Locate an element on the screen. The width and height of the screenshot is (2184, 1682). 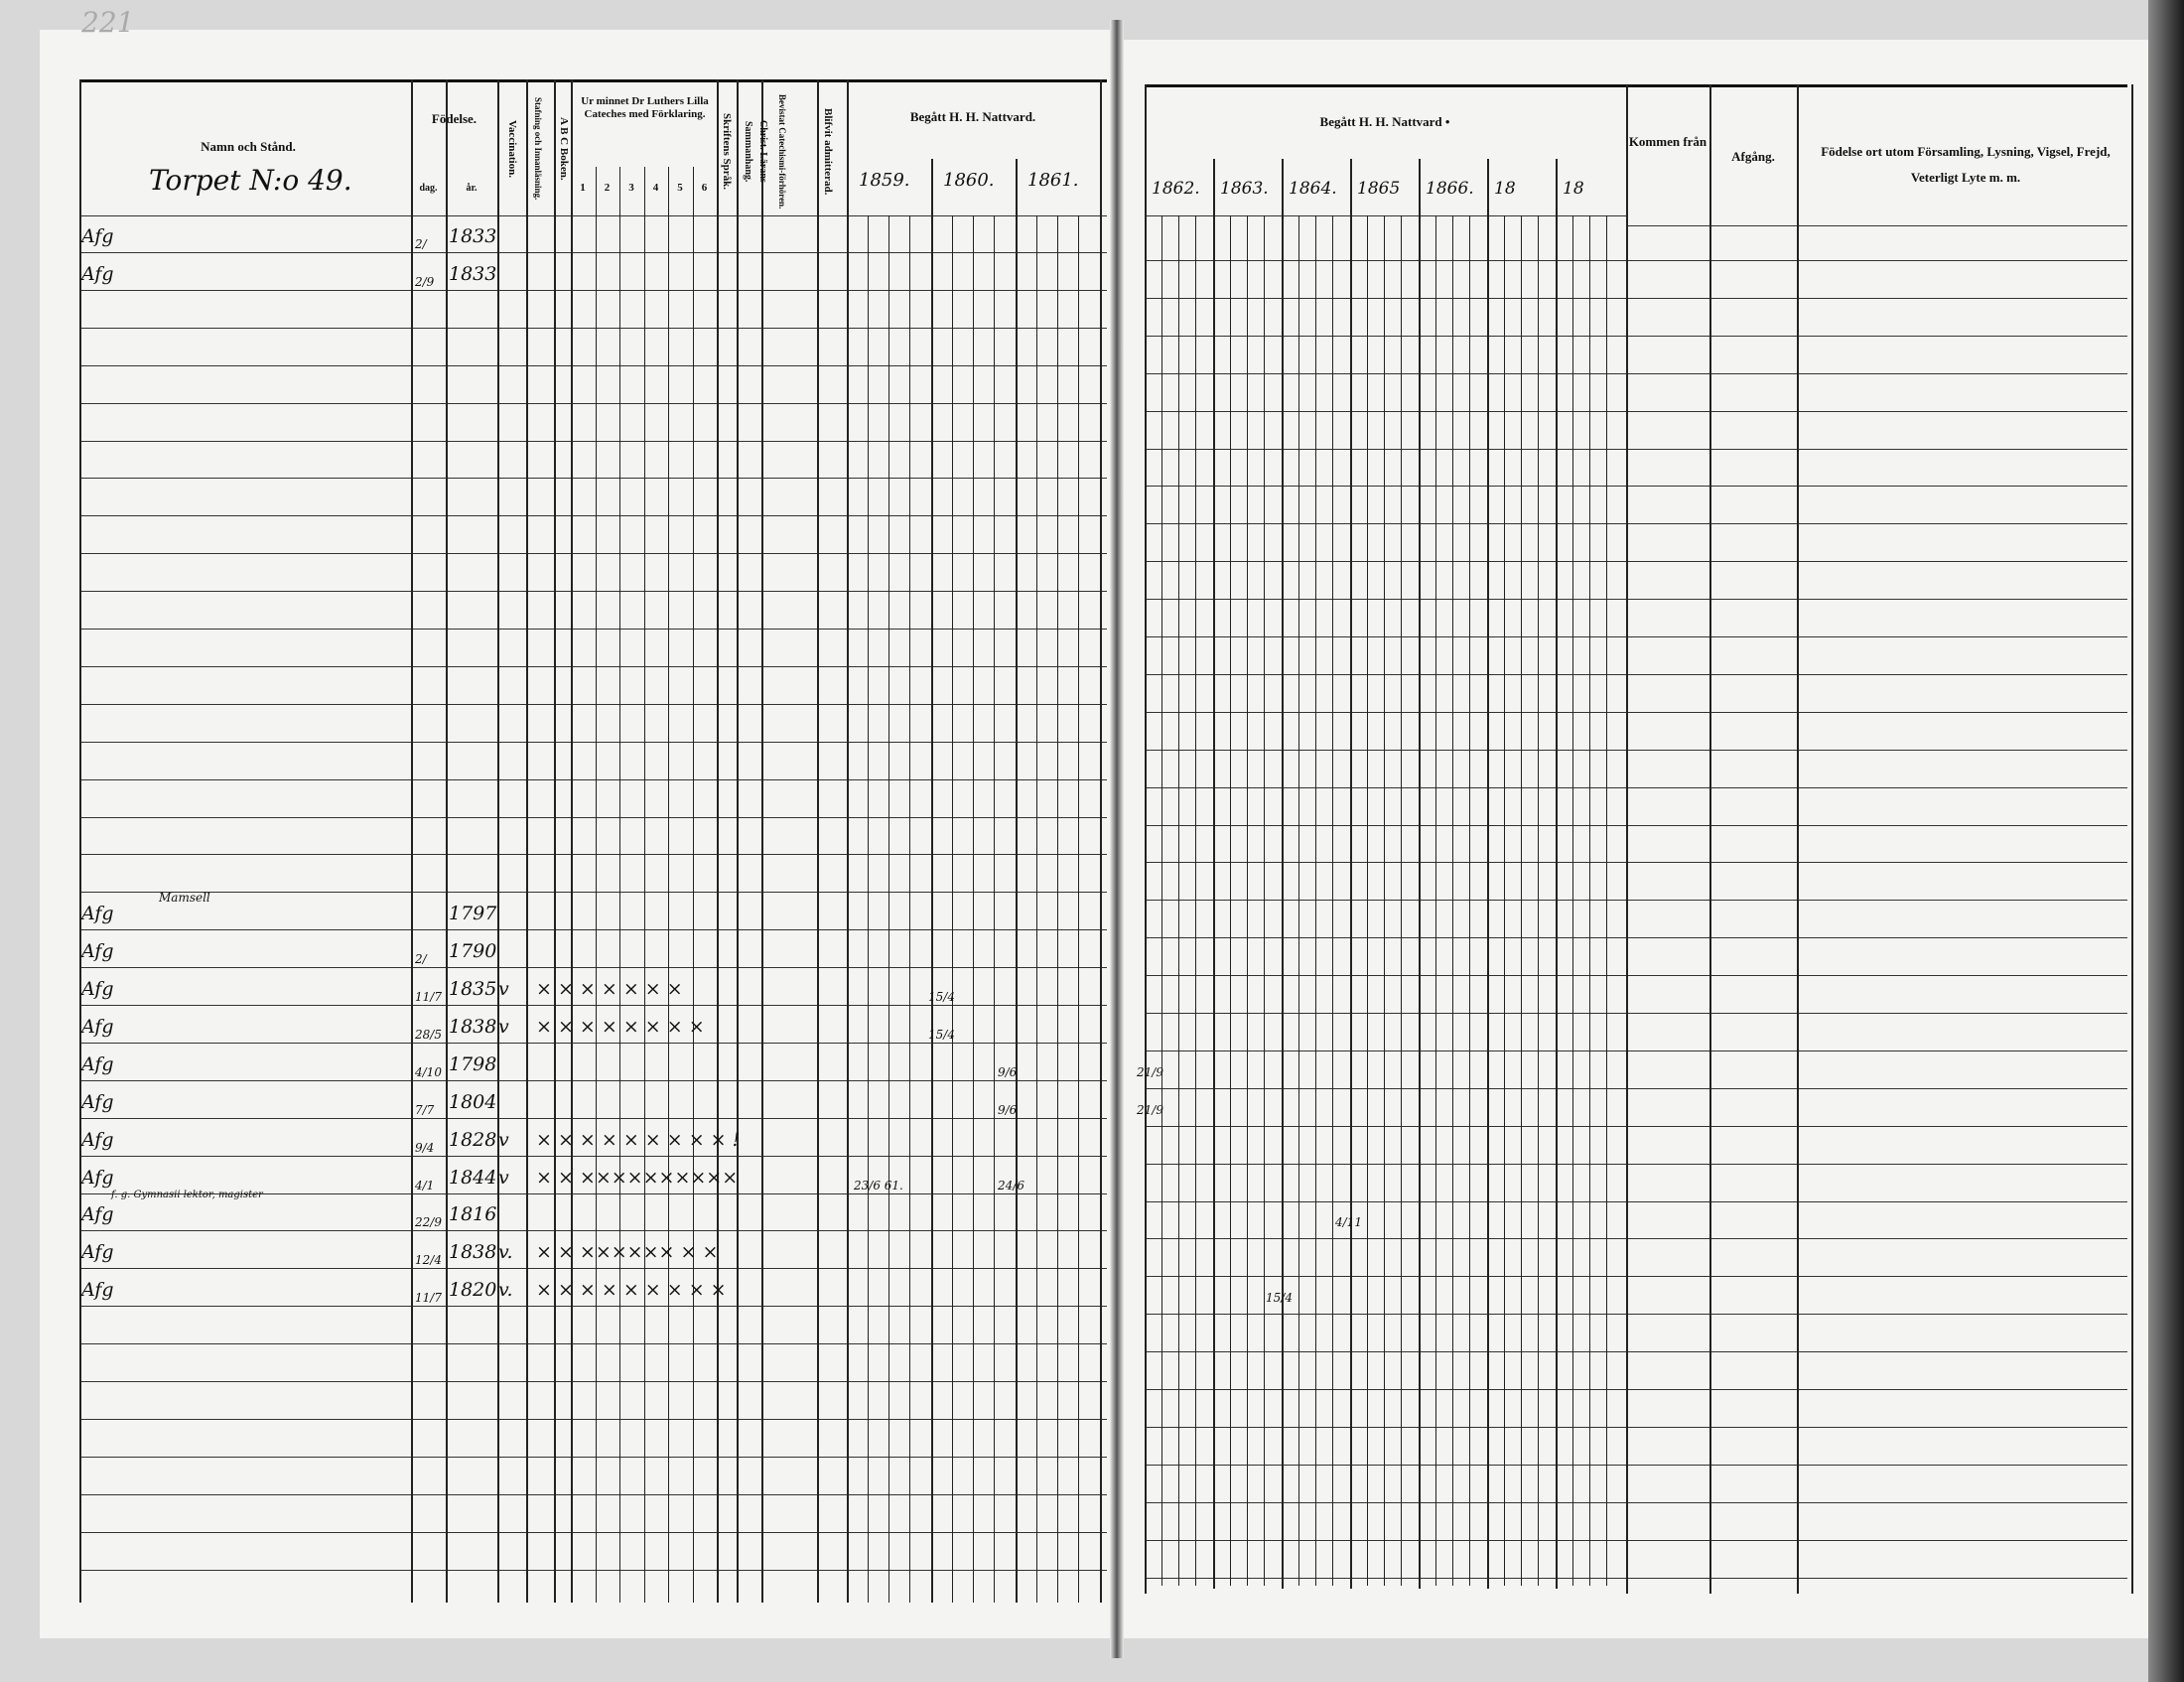
page-number: 221 is located at coordinates (108, 22).